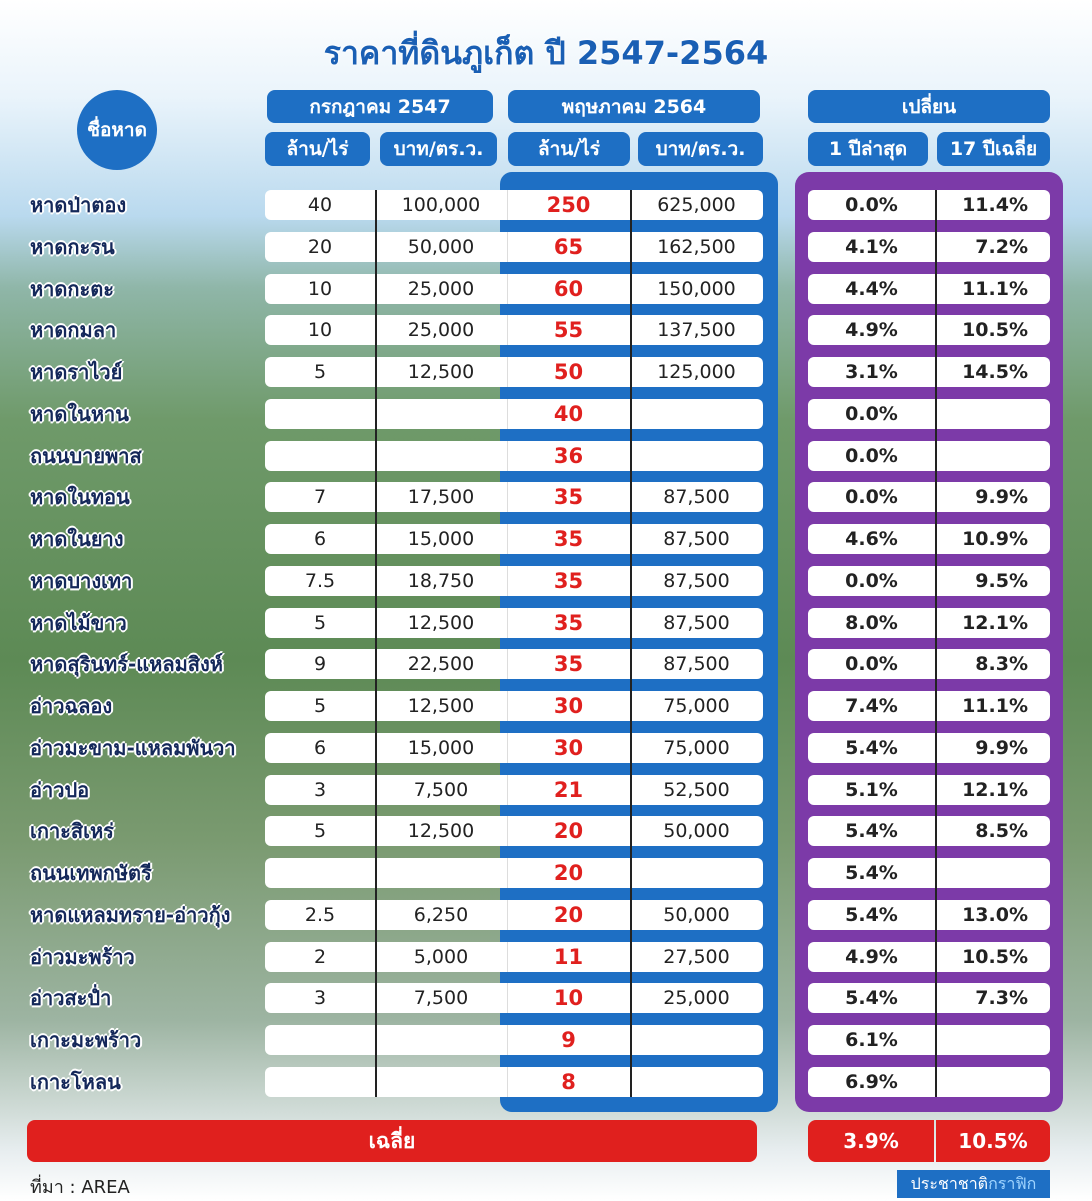 The width and height of the screenshot is (1092, 1201). I want to click on cell: 75,000, so click(696, 747).